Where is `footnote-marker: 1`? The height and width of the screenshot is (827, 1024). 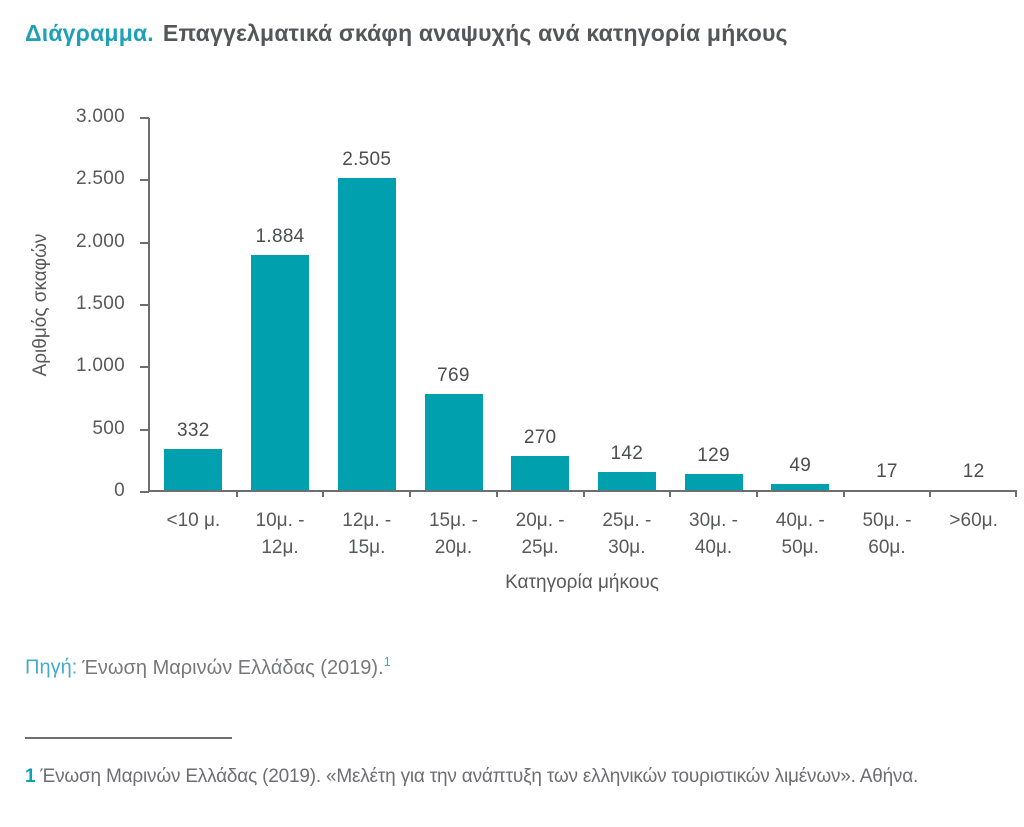
footnote-marker: 1 is located at coordinates (30, 776).